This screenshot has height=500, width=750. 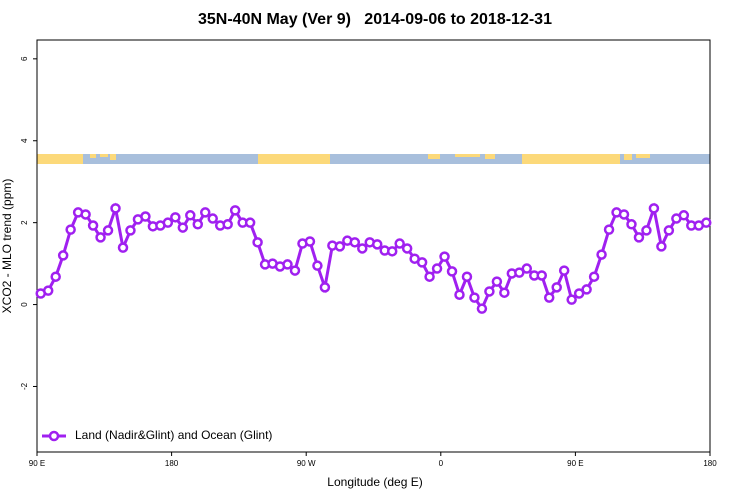 What do you see at coordinates (24, 304) in the screenshot?
I see `y-tick-label: 0` at bounding box center [24, 304].